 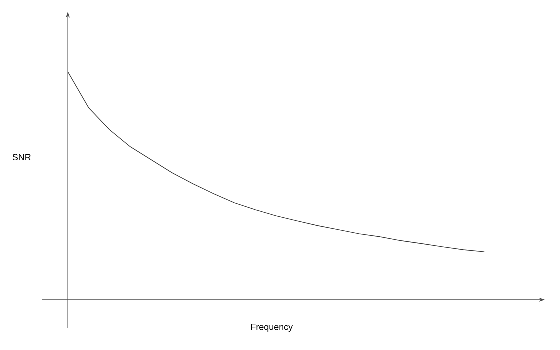 What do you see at coordinates (272, 328) in the screenshot?
I see `x-axis-title: Frequency` at bounding box center [272, 328].